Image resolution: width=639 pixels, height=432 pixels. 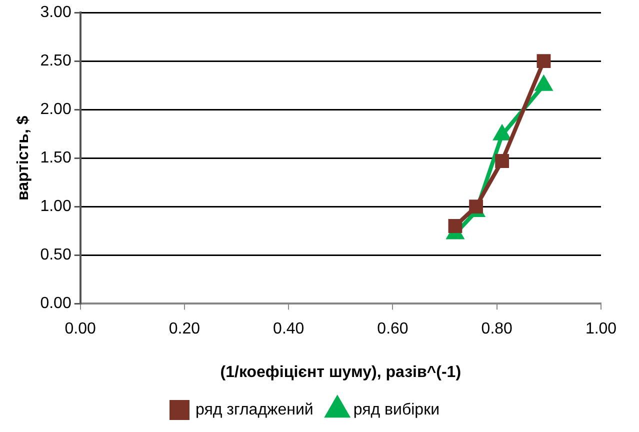 I want to click on y-tick-label: 1.00, so click(x=56, y=207).